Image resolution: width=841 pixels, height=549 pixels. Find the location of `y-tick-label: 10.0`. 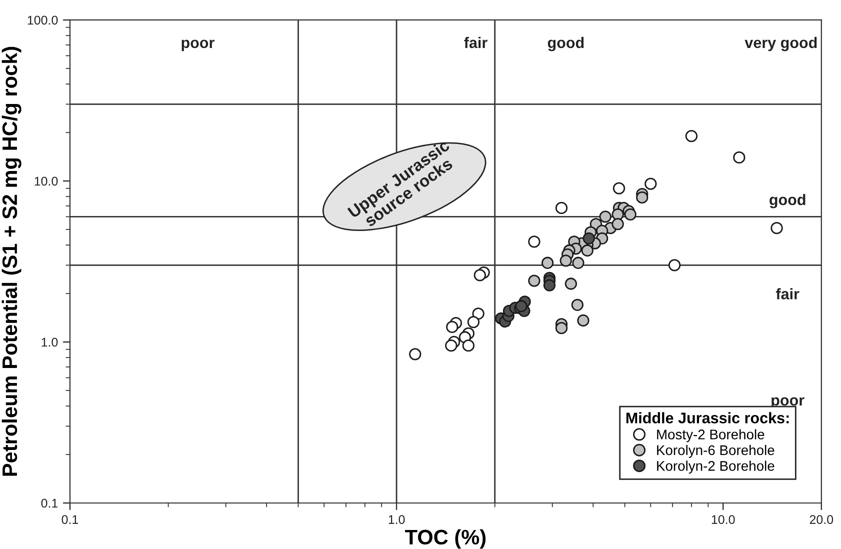

y-tick-label: 10.0 is located at coordinates (46, 181).